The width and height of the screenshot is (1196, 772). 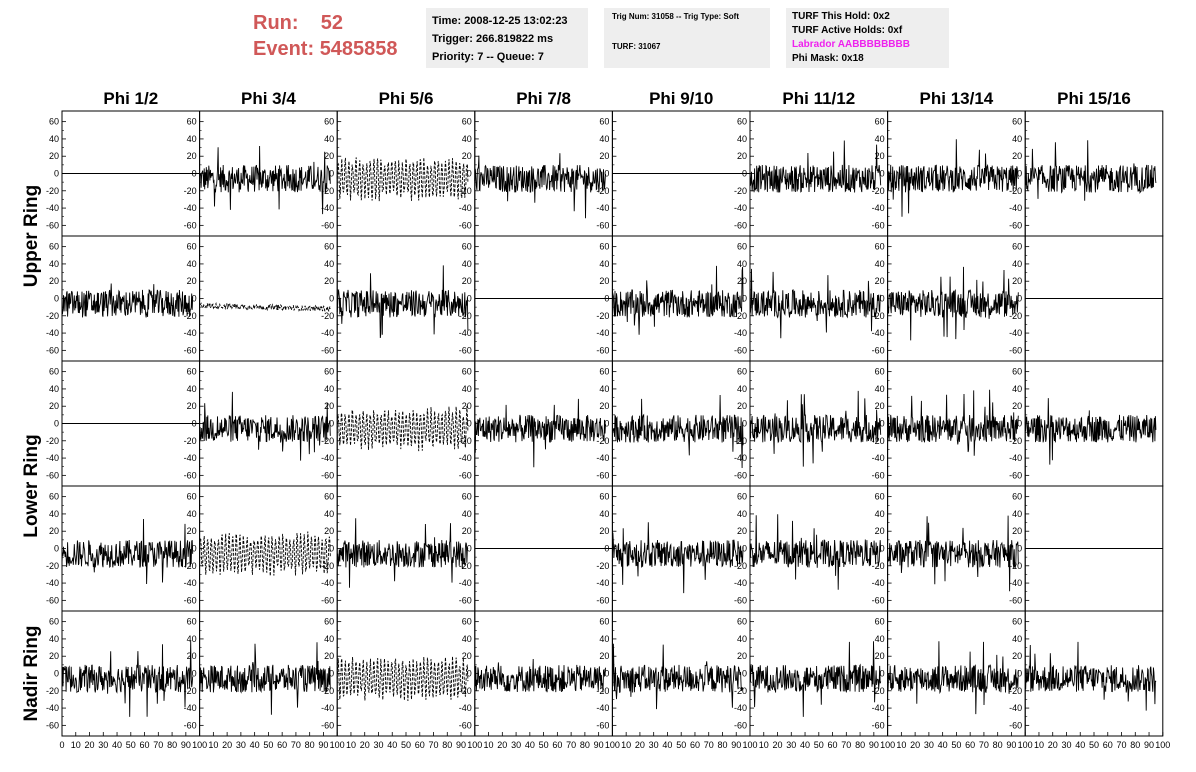 I want to click on turf-active-holds: TURF Active Holds: 0xf, so click(x=847, y=30).